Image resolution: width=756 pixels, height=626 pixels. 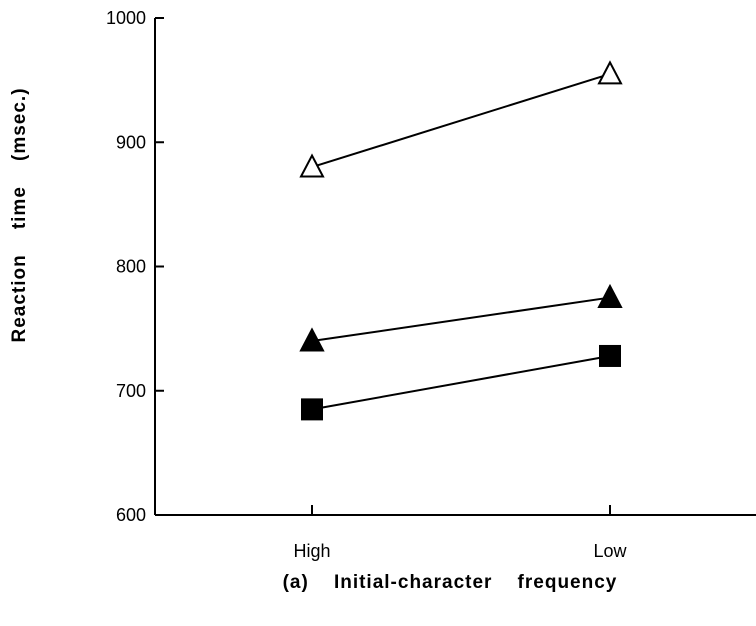 I want to click on x-axis: High Low, so click(x=455, y=533).